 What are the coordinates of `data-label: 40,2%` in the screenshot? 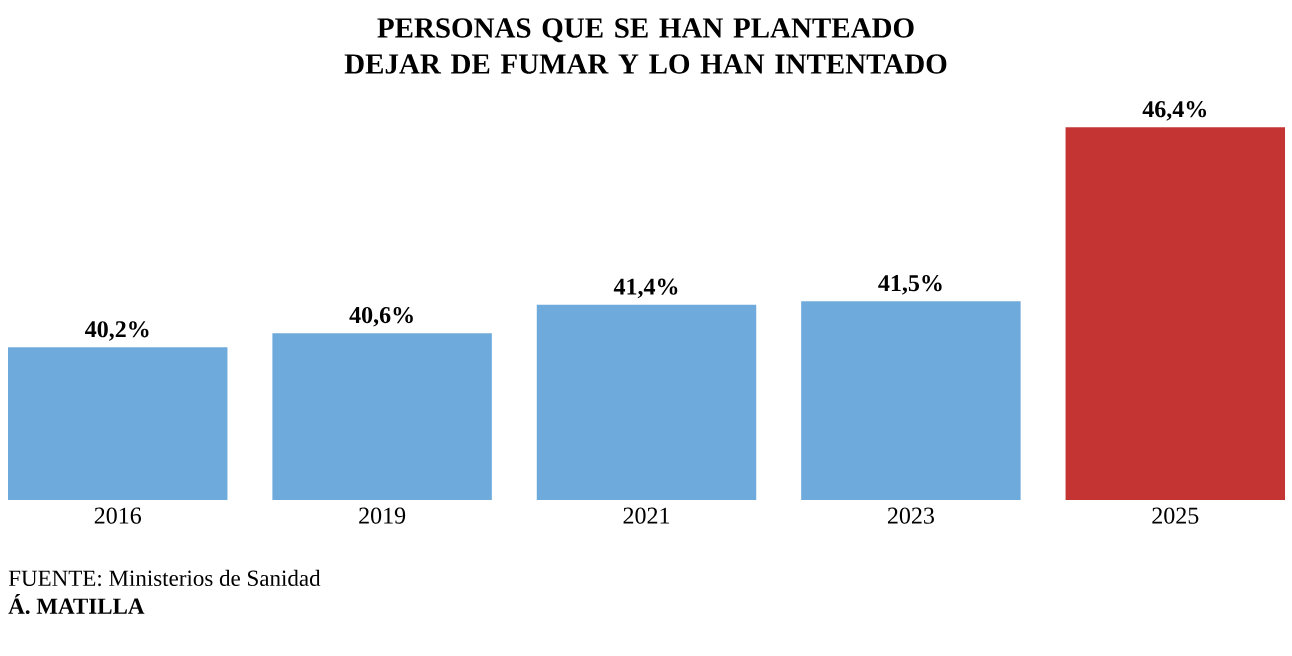 It's located at (117, 331).